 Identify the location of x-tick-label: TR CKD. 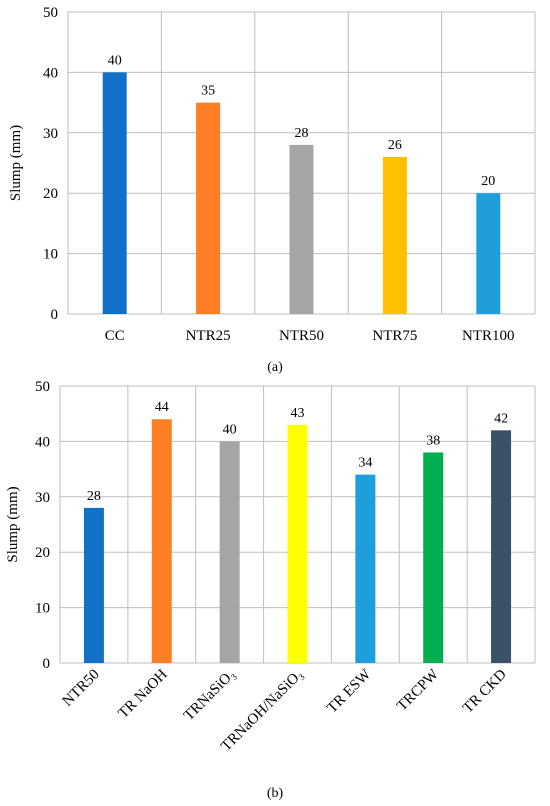
(485, 691).